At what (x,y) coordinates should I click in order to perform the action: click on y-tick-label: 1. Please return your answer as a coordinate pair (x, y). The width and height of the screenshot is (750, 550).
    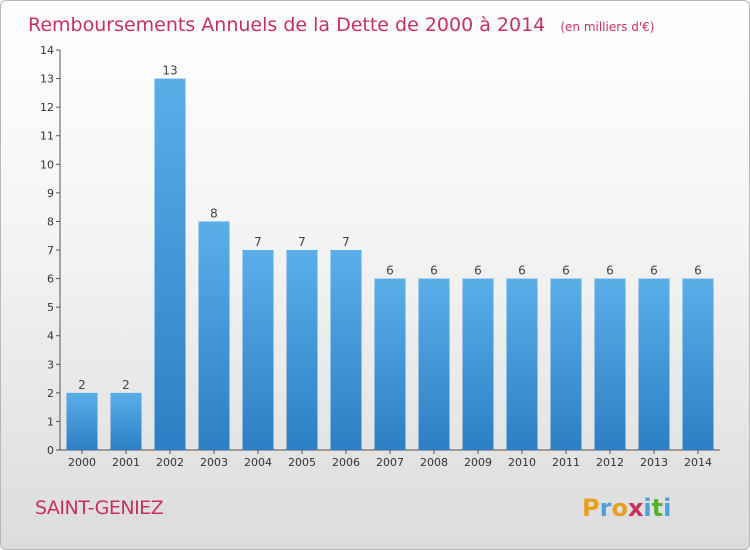
    Looking at the image, I should click on (50, 421).